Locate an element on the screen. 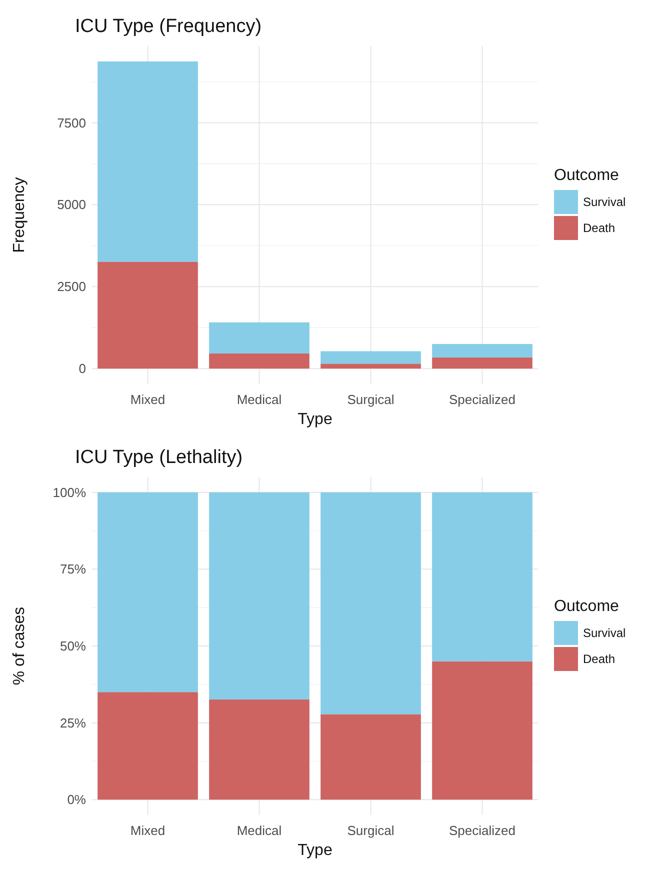 The height and width of the screenshot is (870, 646). y-tick-label: 100% is located at coordinates (69, 492).